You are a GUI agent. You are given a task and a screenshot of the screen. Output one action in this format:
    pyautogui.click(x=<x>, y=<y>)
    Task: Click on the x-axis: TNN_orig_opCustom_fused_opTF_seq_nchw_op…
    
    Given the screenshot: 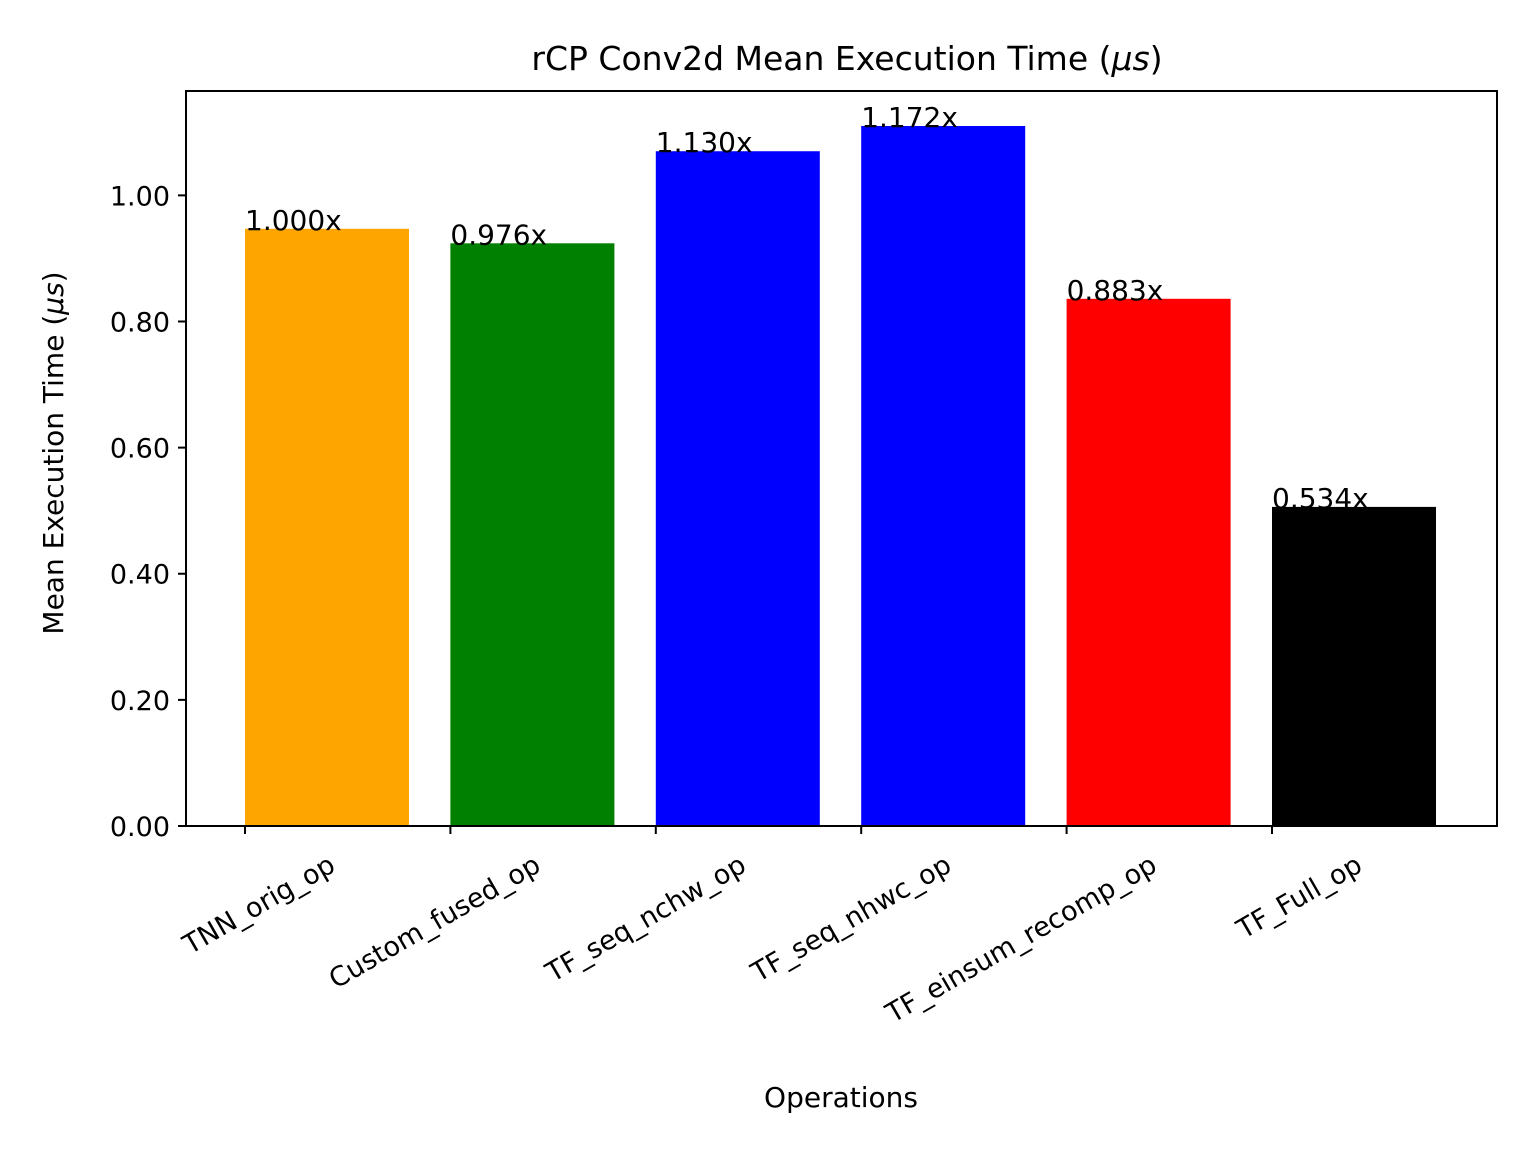 What is the action you would take?
    pyautogui.click(x=772, y=928)
    